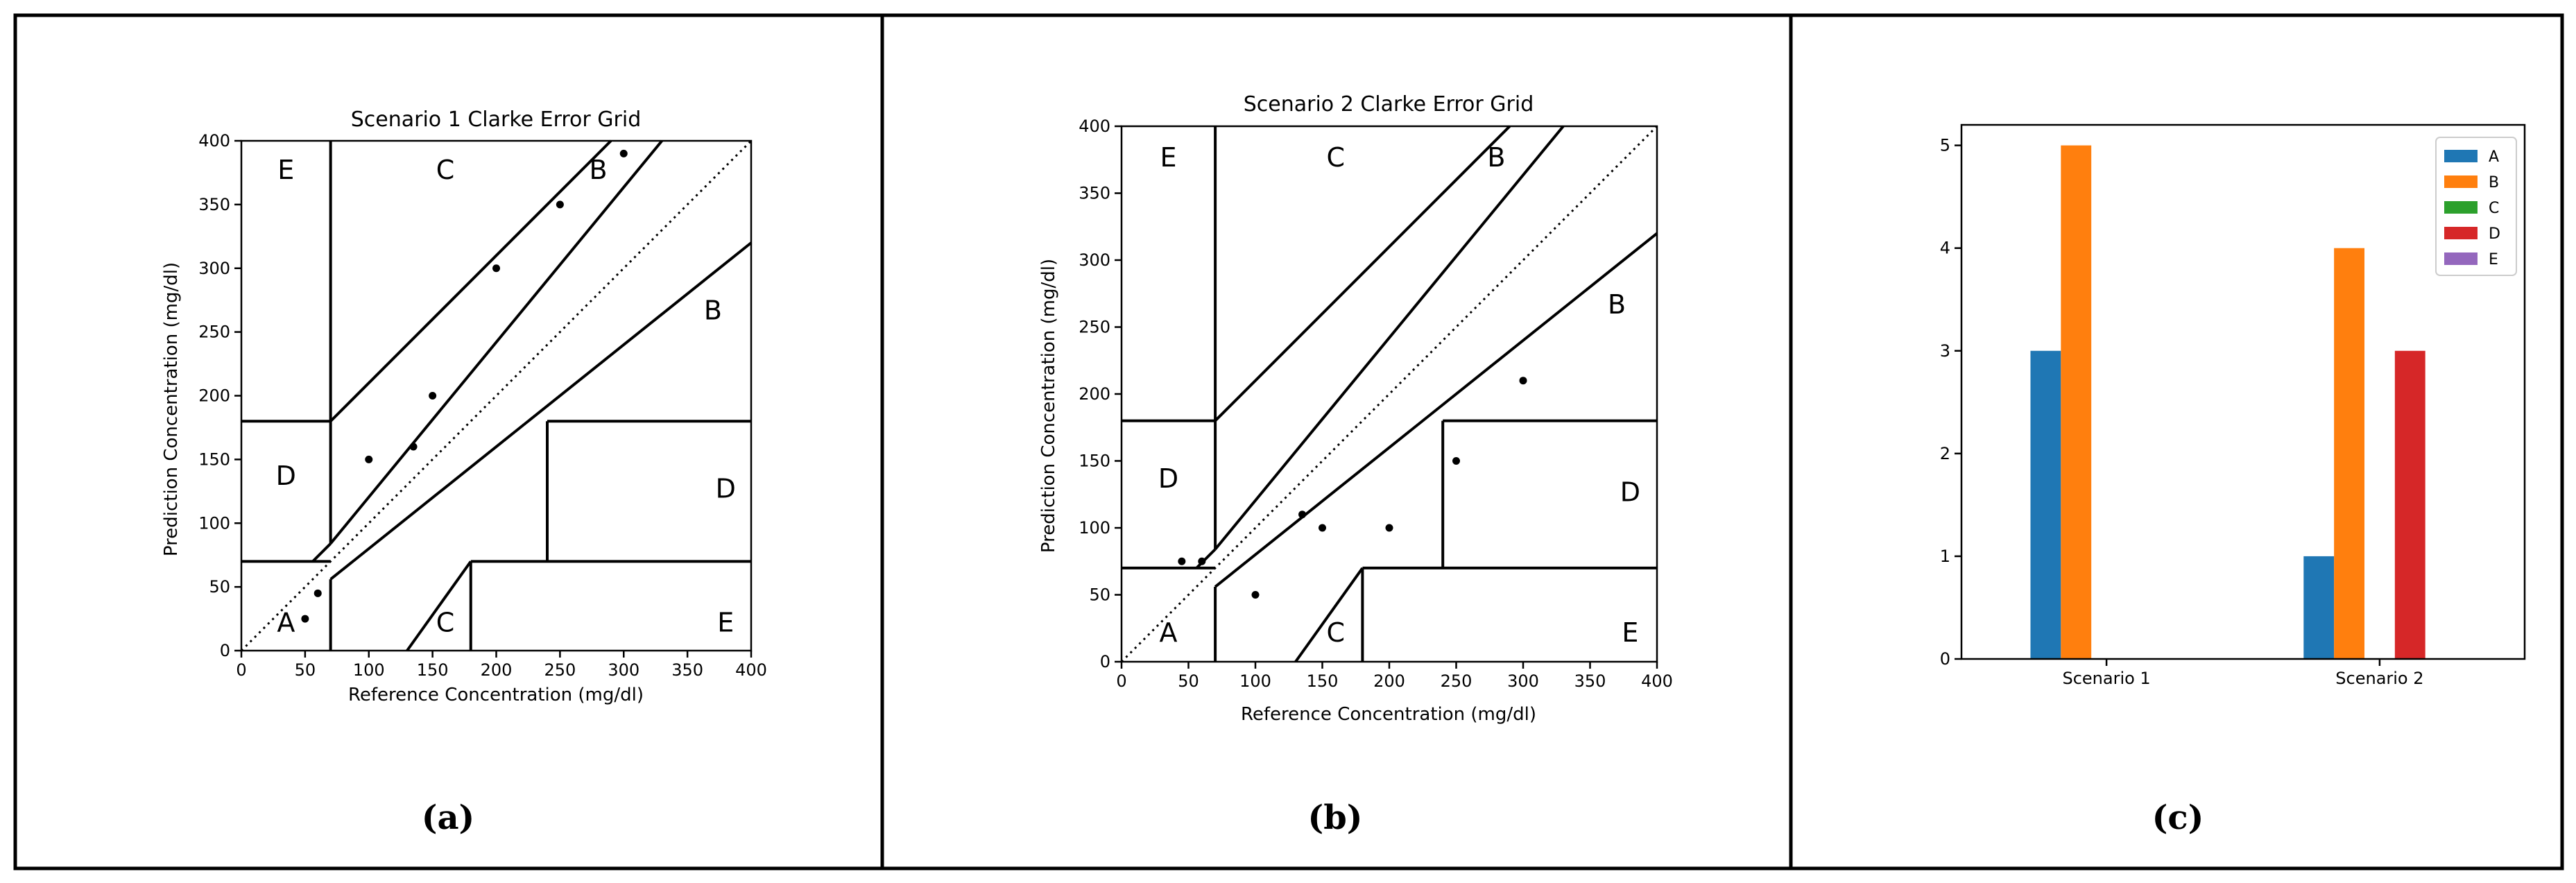 This screenshot has height=883, width=2576. I want to click on y-tick-label-c: 3, so click(1945, 351).